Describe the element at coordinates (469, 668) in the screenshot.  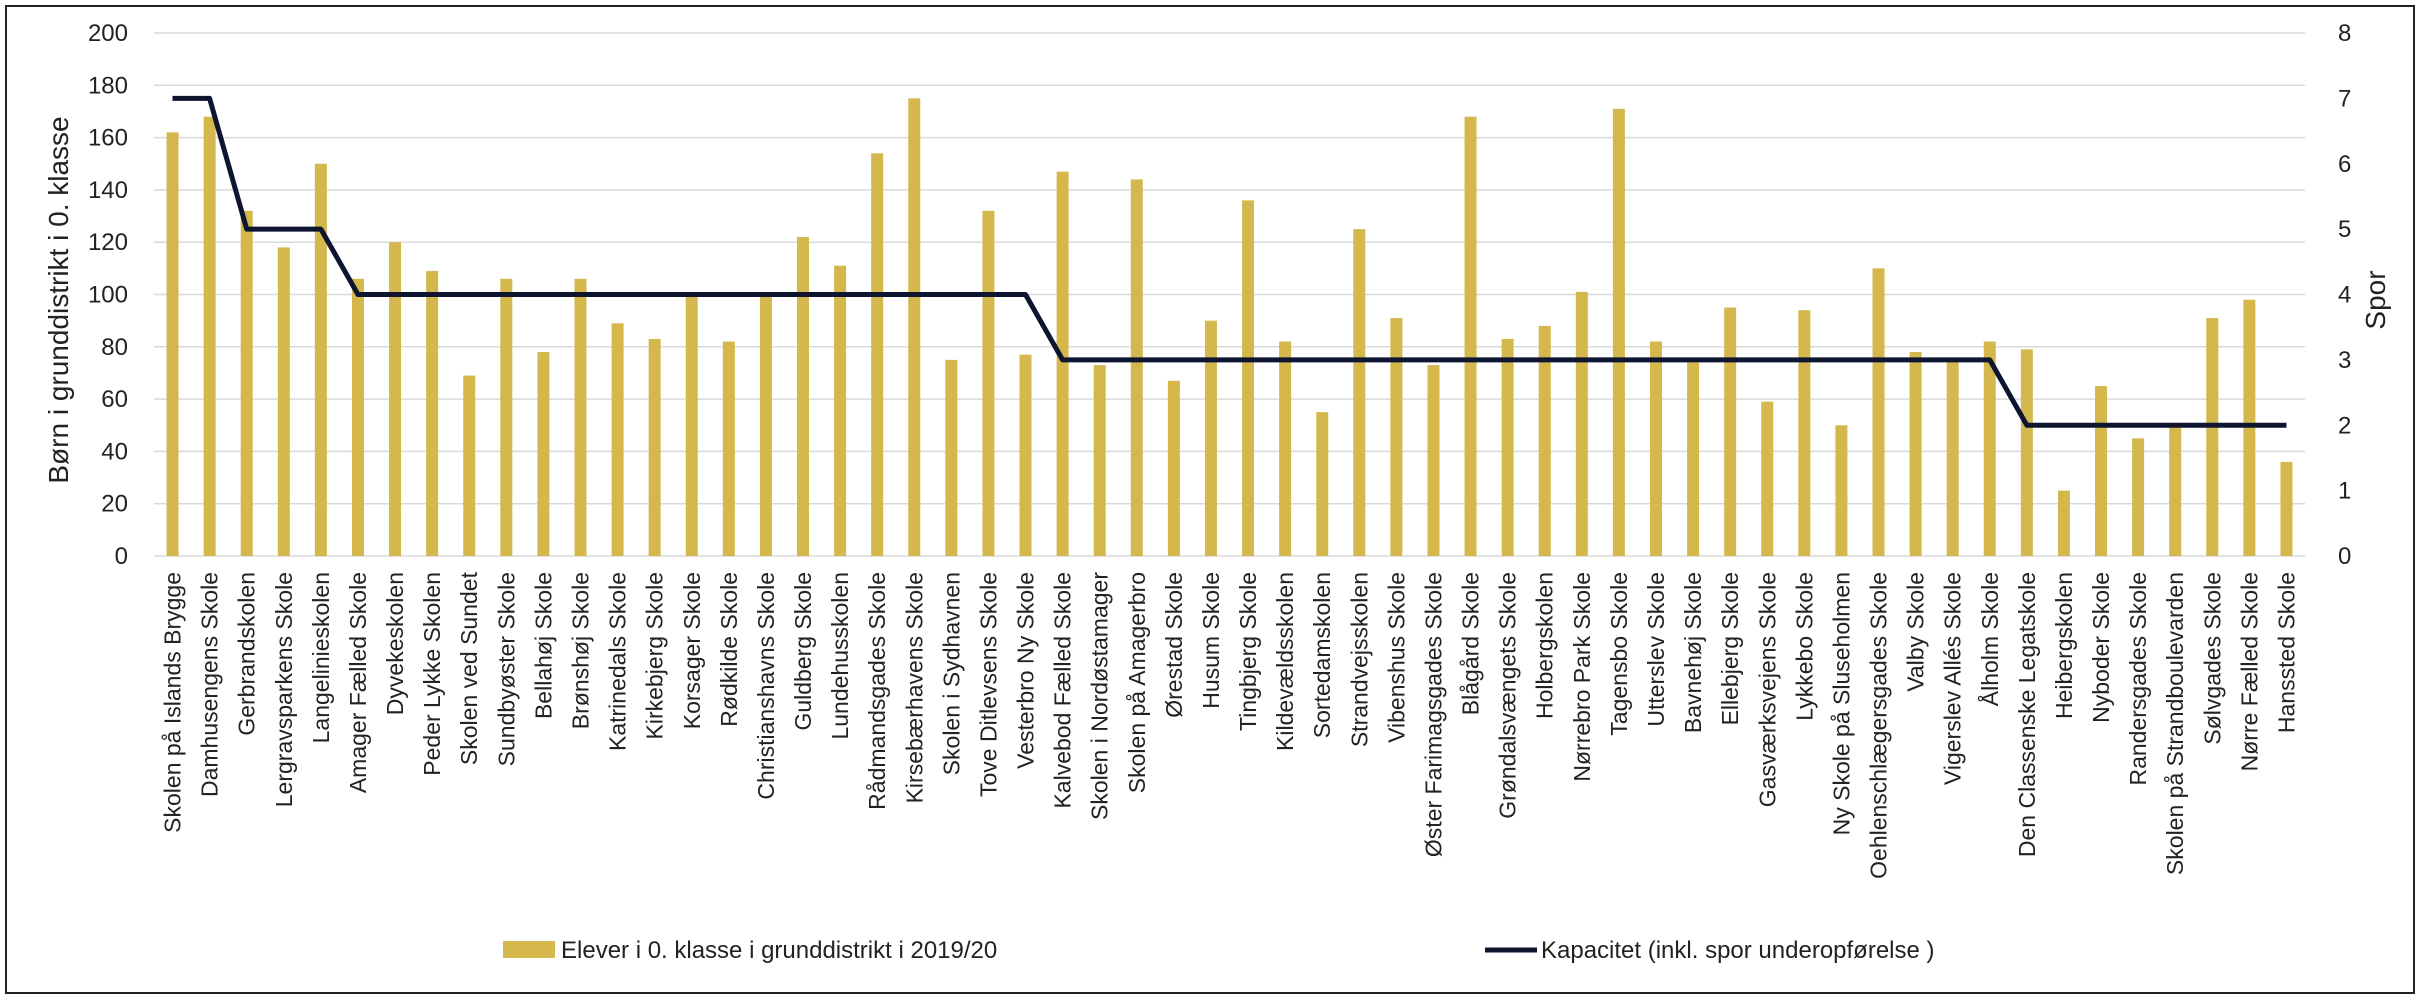
I see `category-label: Skolen ved Sundet` at that location.